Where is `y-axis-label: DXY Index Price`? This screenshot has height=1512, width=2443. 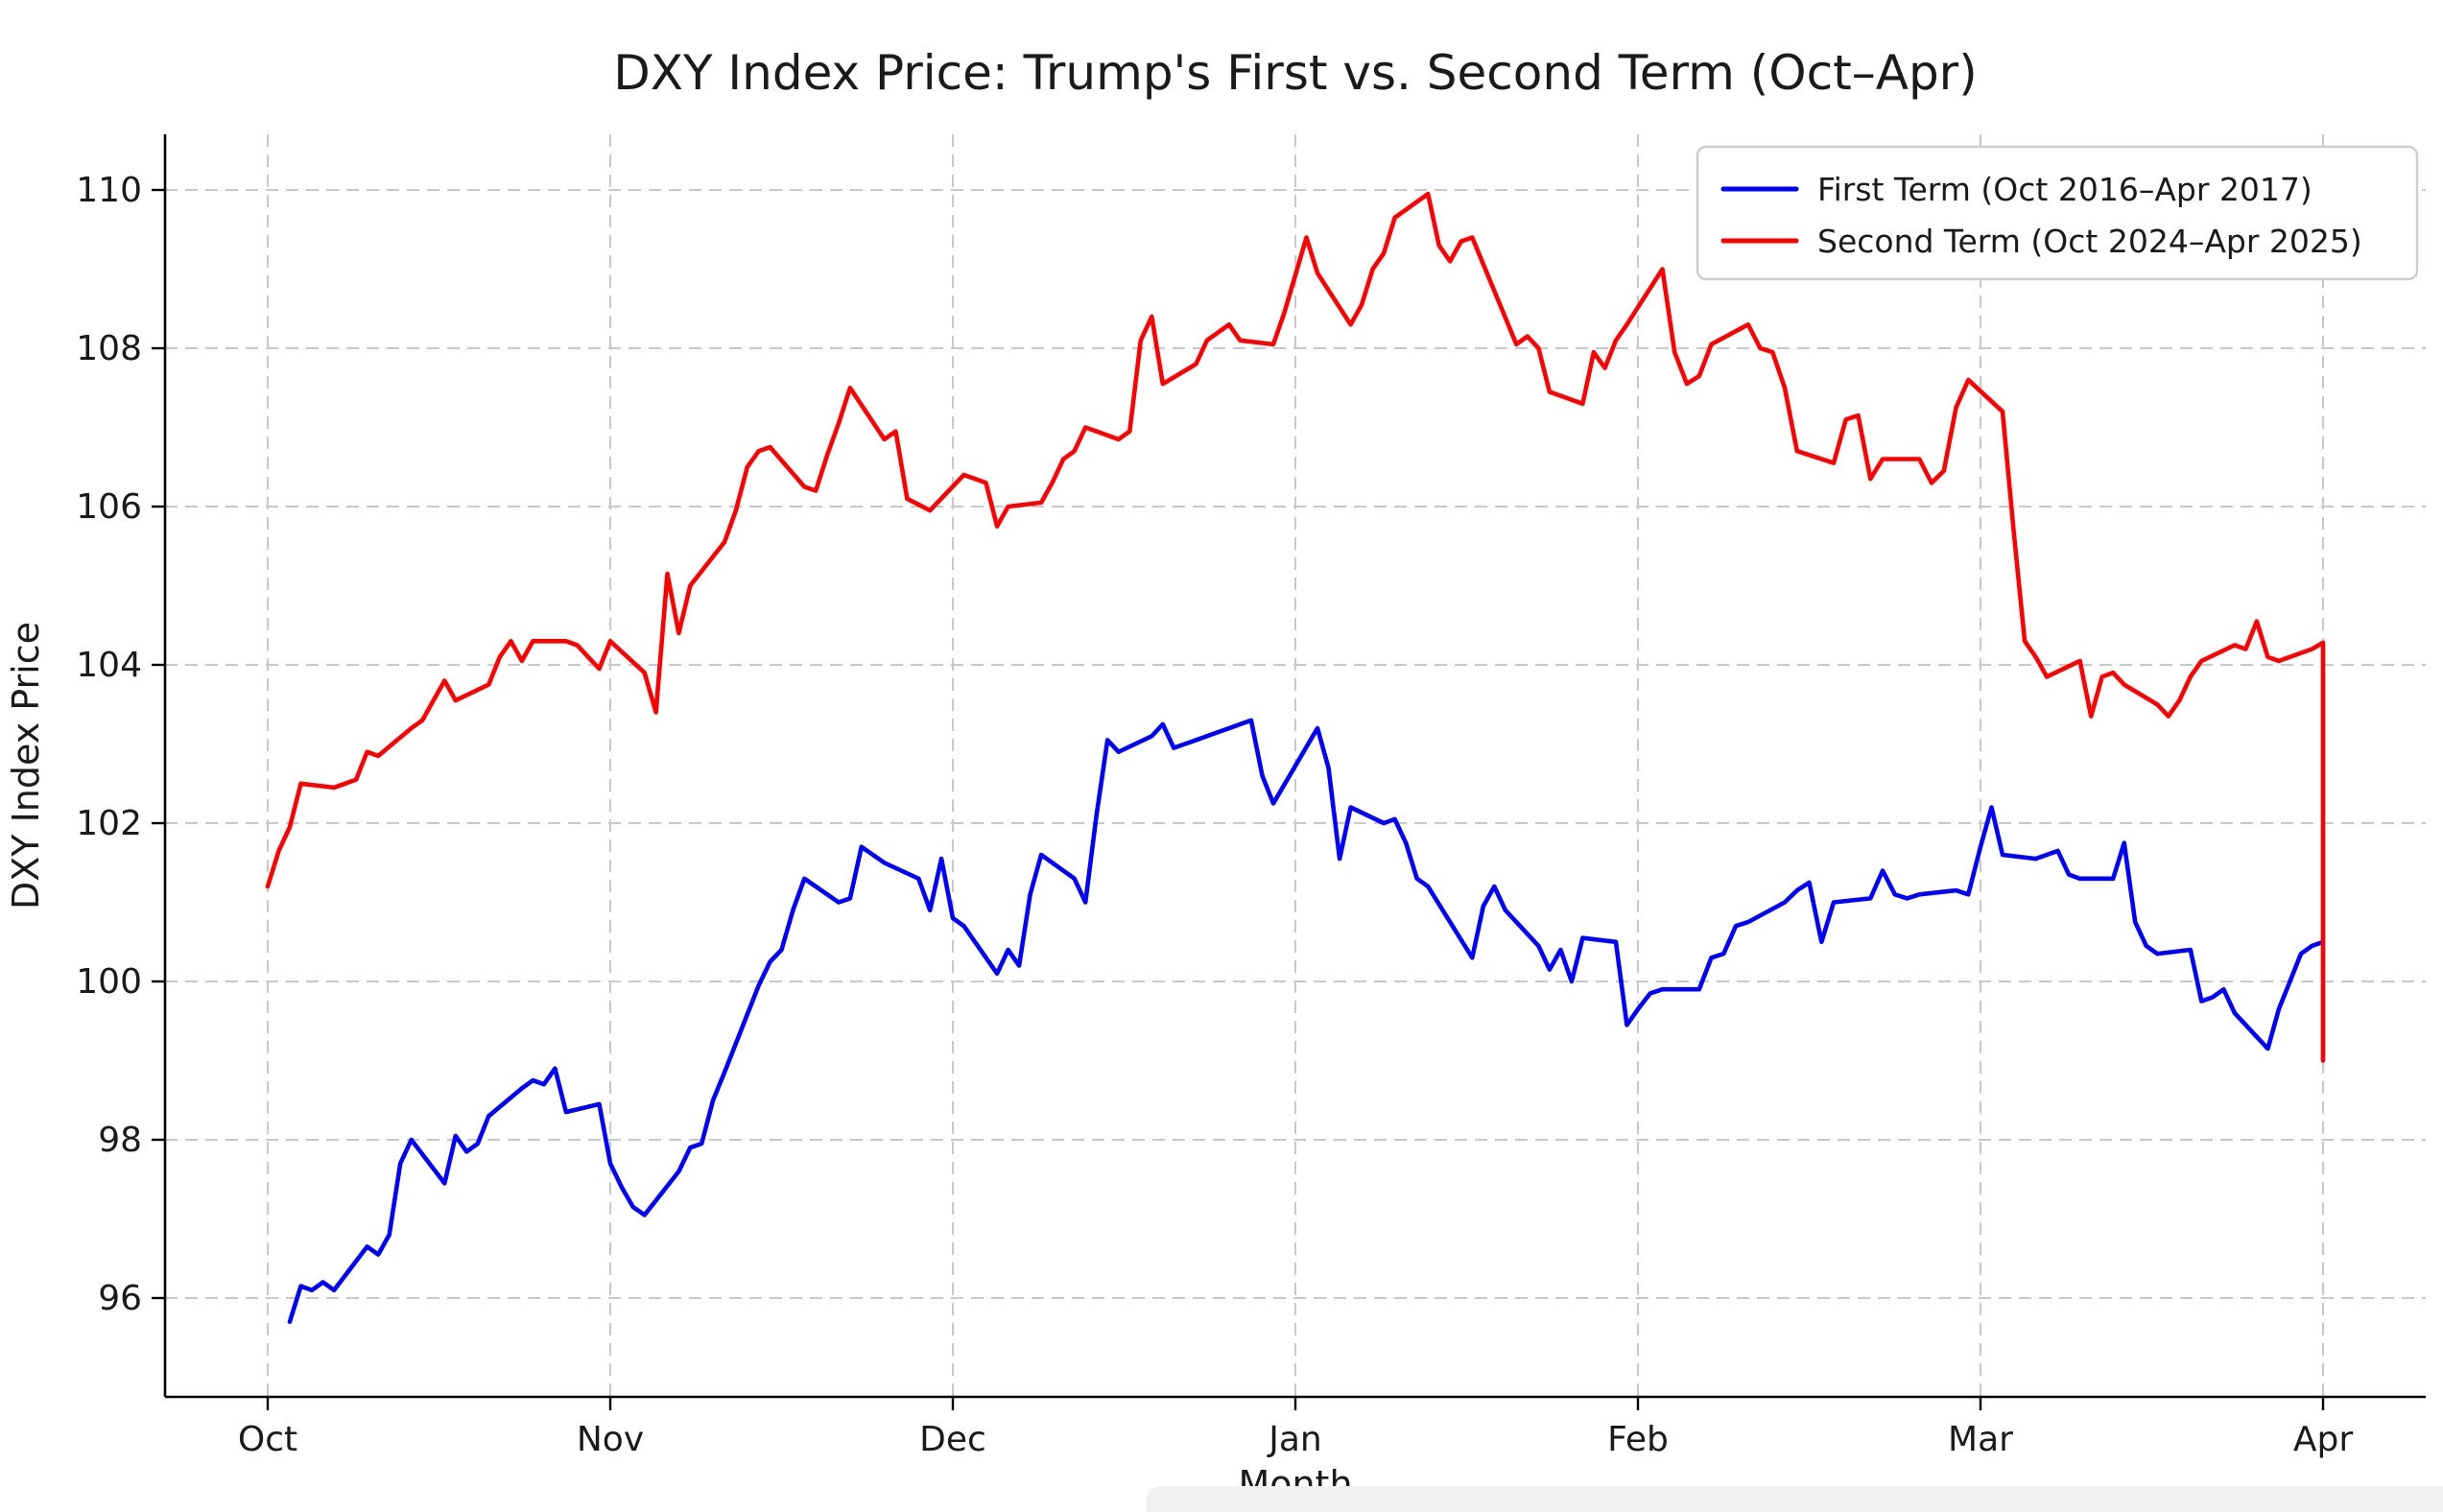 y-axis-label: DXY Index Price is located at coordinates (26, 766).